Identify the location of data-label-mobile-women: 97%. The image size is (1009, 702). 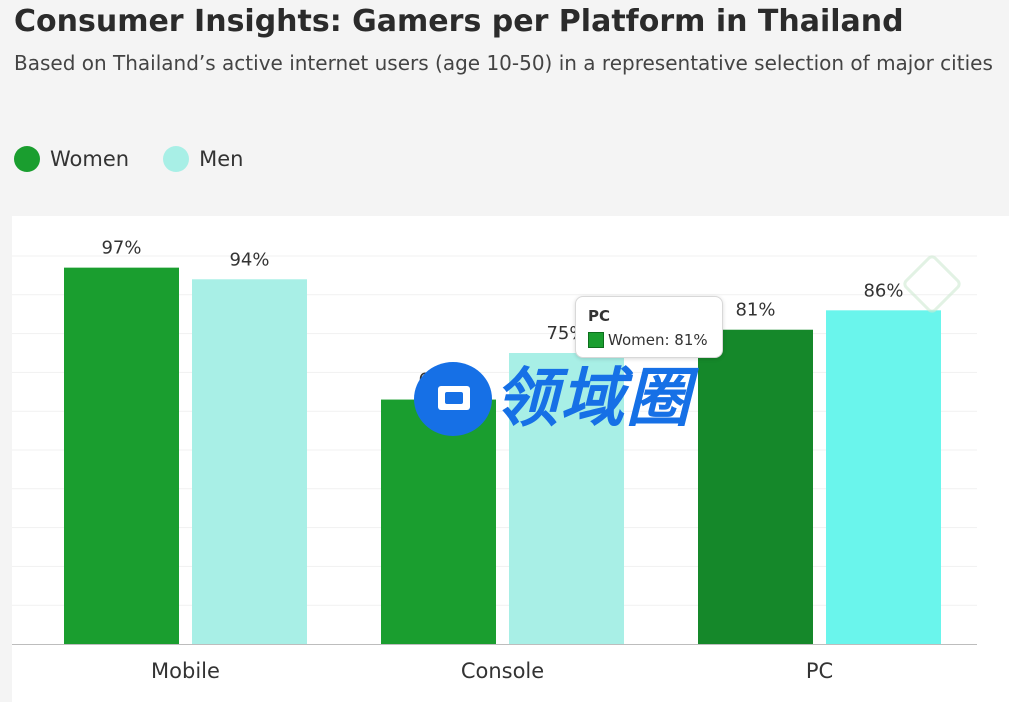
(121, 248).